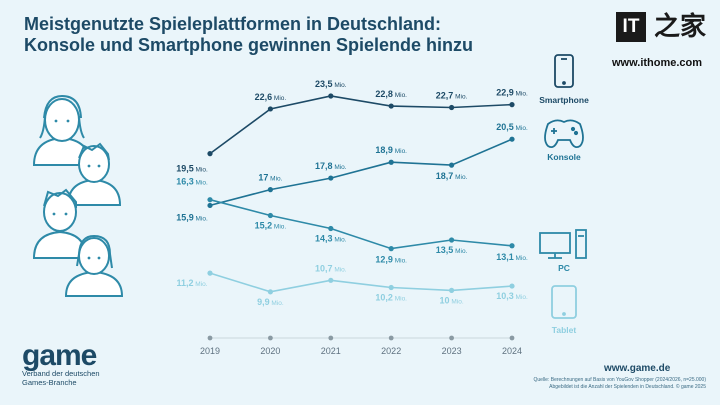  Describe the element at coordinates (361, 172) in the screenshot. I see `series-line-konsole` at that location.